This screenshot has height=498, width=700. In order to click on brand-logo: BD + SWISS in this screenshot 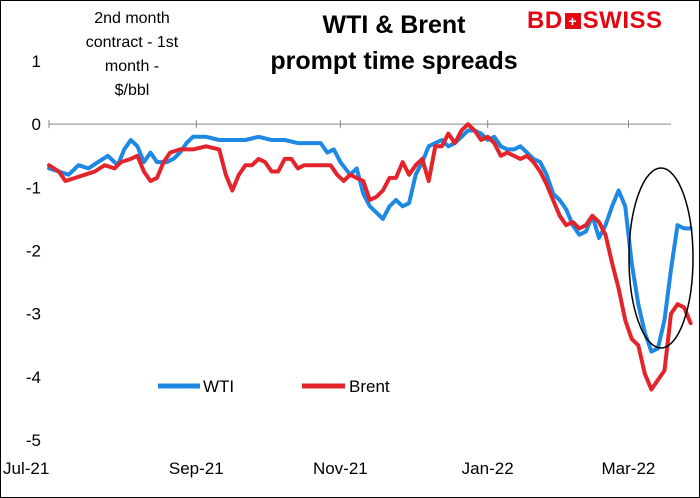, I will do `click(595, 20)`.